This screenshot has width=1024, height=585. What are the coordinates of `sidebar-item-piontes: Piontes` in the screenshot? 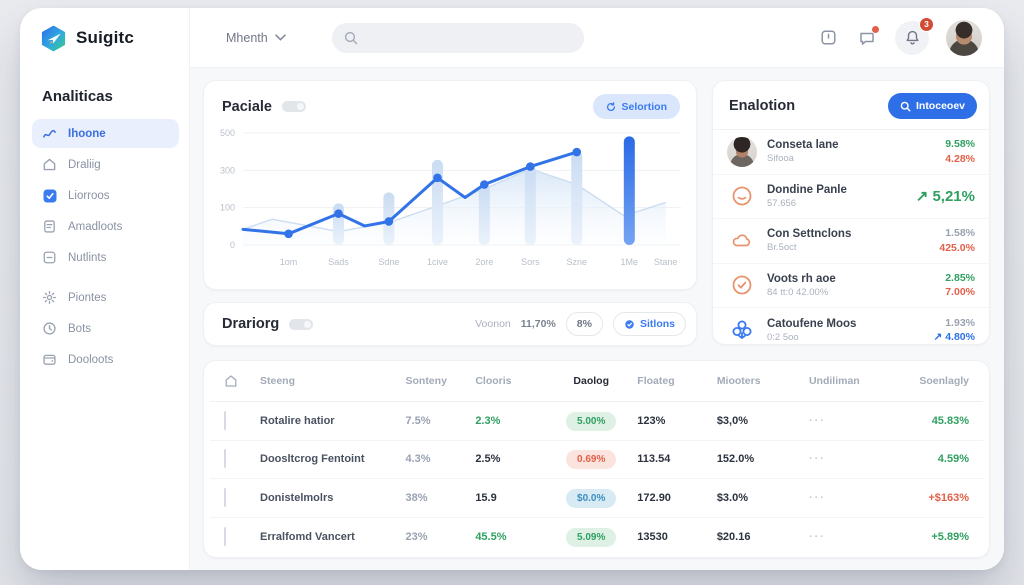 It's located at (105, 297).